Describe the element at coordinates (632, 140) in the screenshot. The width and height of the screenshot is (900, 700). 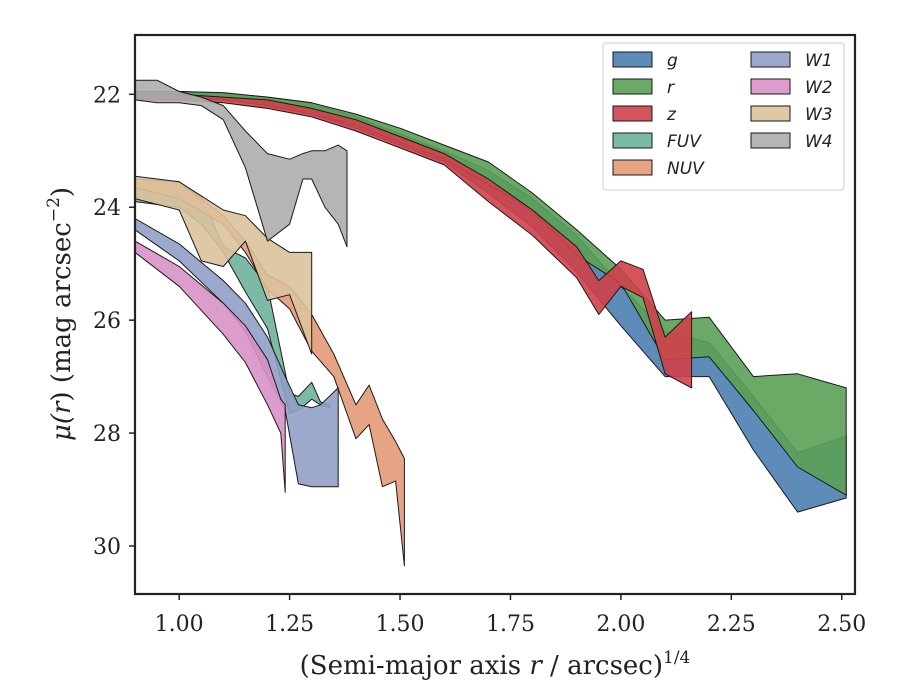
I see `legend-swatch-fuv` at that location.